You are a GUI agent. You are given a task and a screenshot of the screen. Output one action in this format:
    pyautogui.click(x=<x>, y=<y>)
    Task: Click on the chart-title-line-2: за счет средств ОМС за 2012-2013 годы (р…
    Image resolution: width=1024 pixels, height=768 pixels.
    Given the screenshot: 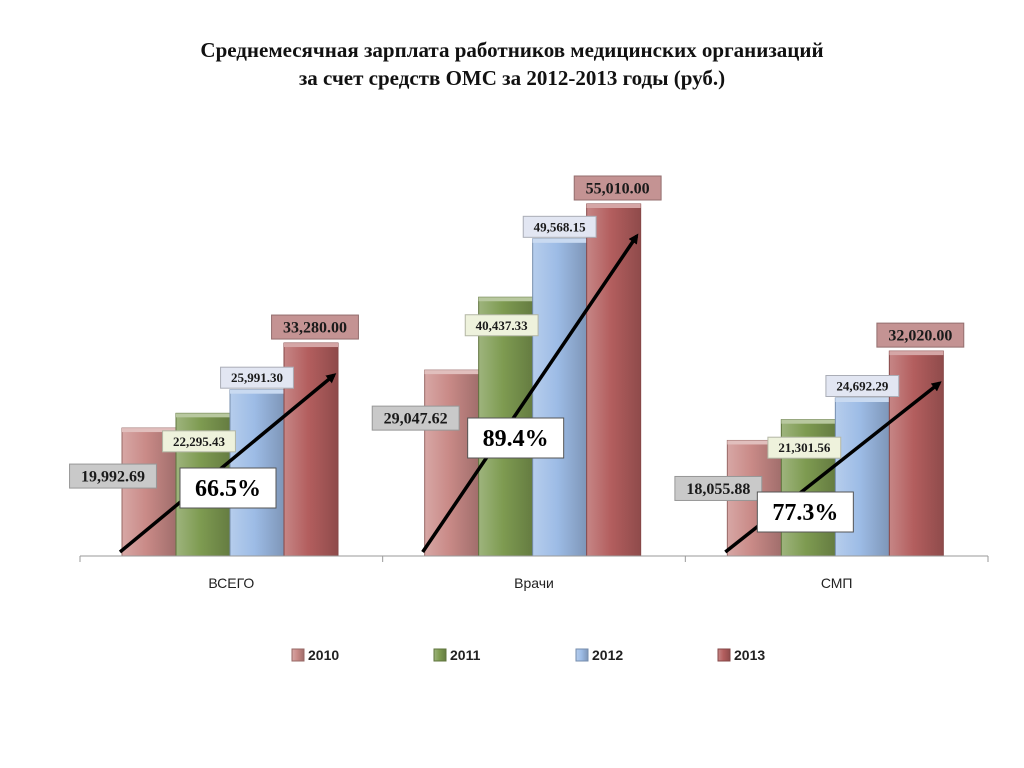 What is the action you would take?
    pyautogui.click(x=512, y=78)
    